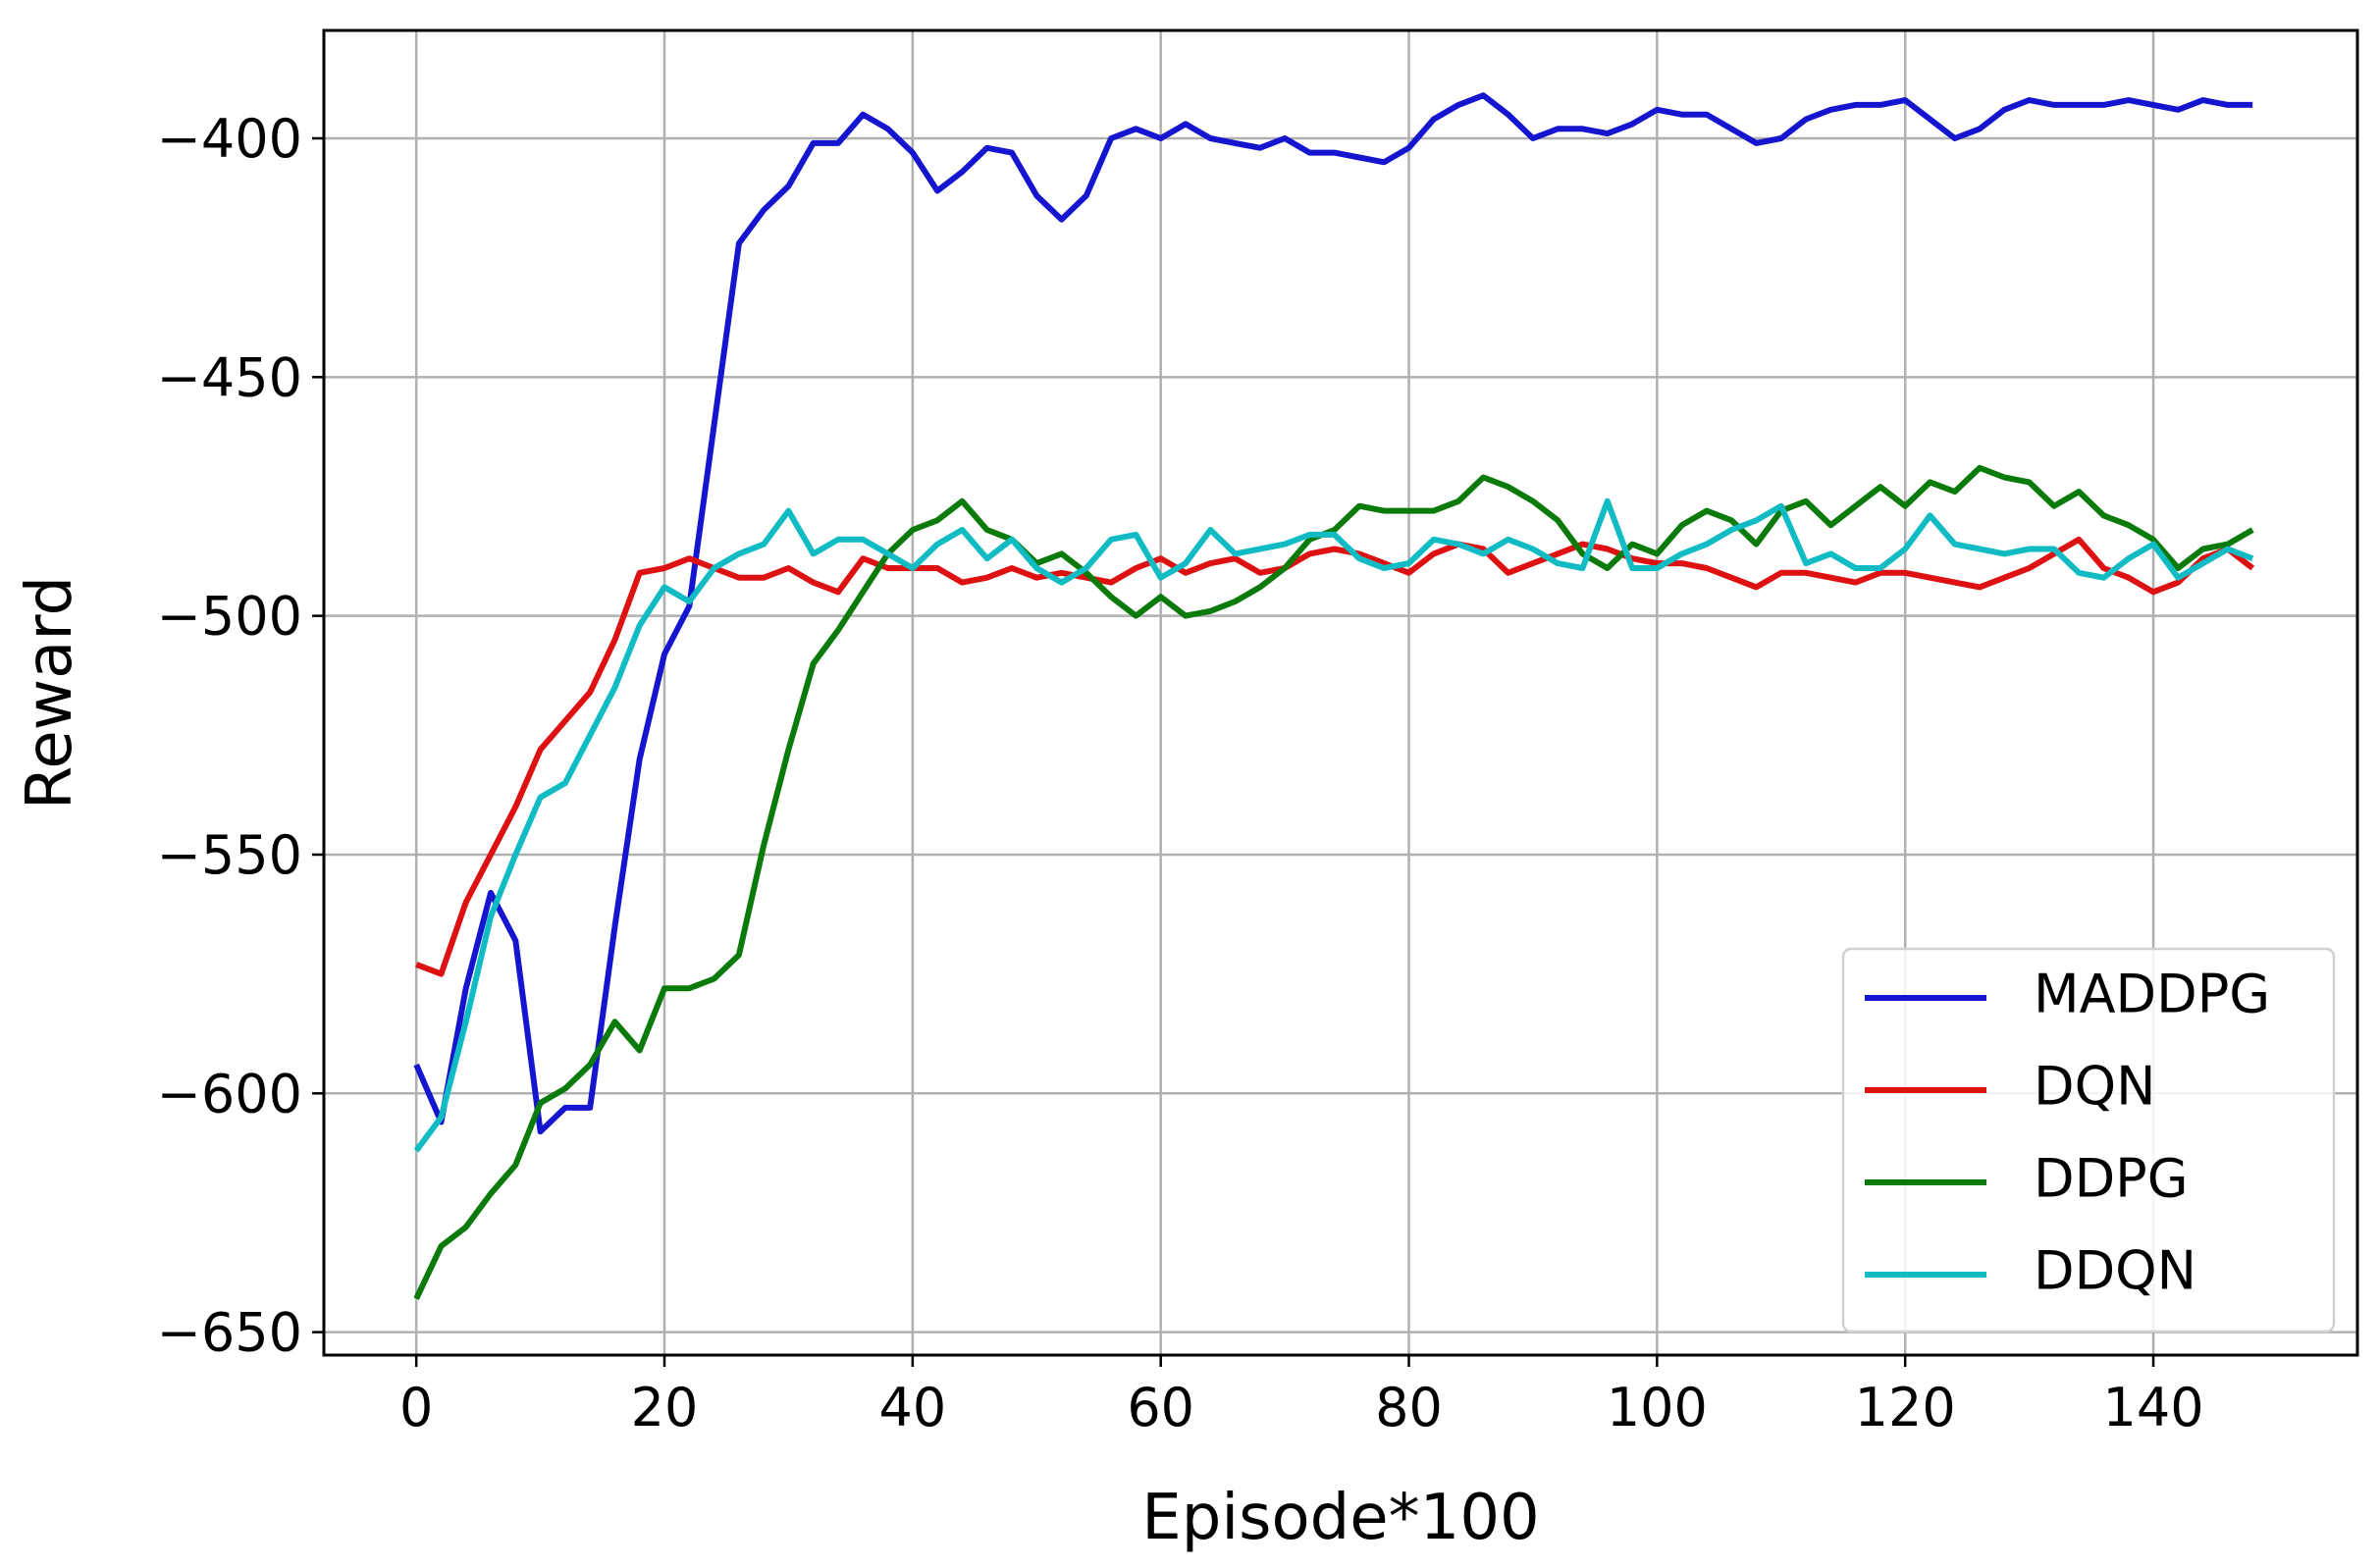  What do you see at coordinates (229, 1093) in the screenshot?
I see `y-tick-label: −600` at bounding box center [229, 1093].